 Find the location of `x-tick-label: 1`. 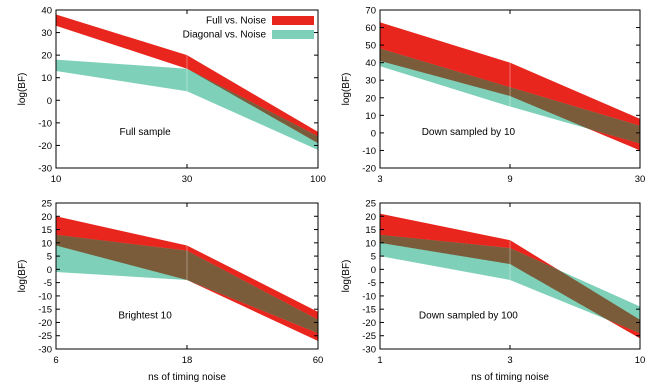

x-tick-label: 1 is located at coordinates (379, 360).